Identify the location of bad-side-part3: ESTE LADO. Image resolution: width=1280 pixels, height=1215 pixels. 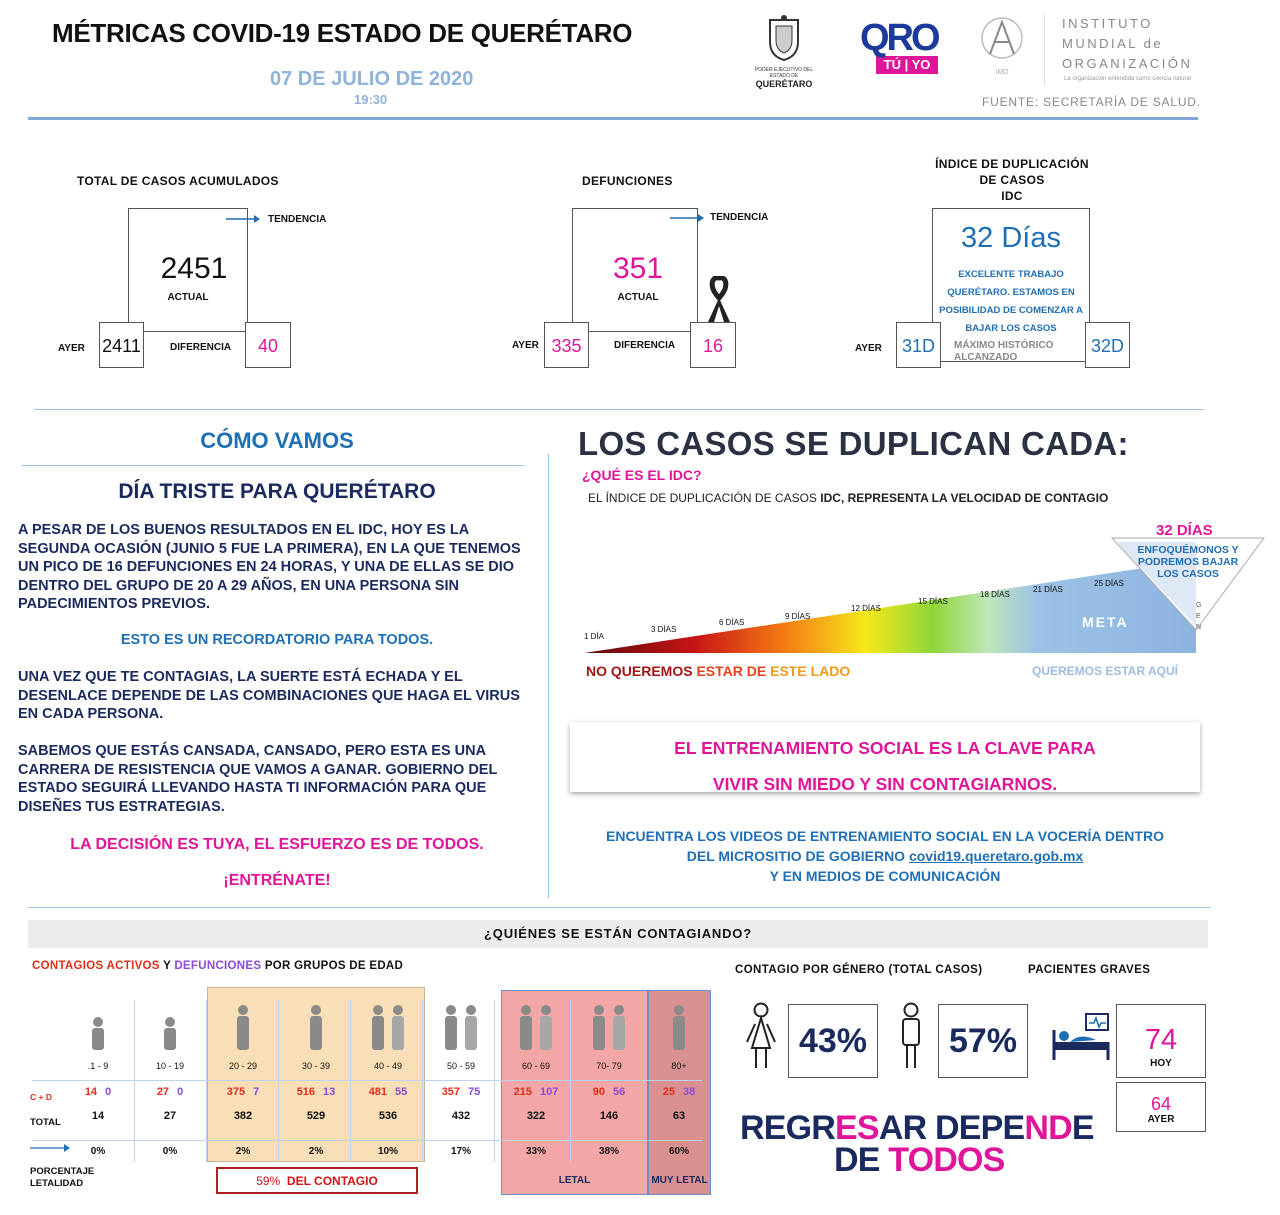
(810, 671).